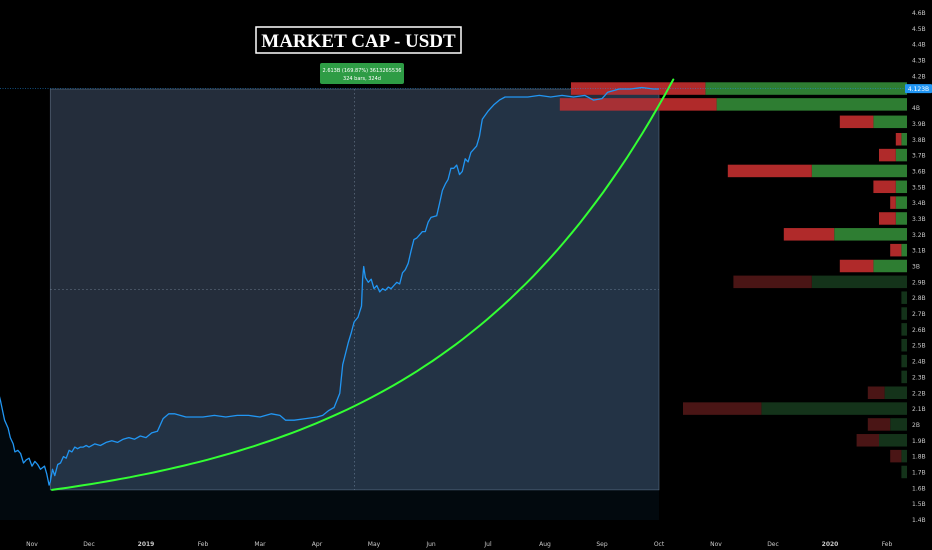  I want to click on y-tick-label: 2.4B, so click(919, 362).